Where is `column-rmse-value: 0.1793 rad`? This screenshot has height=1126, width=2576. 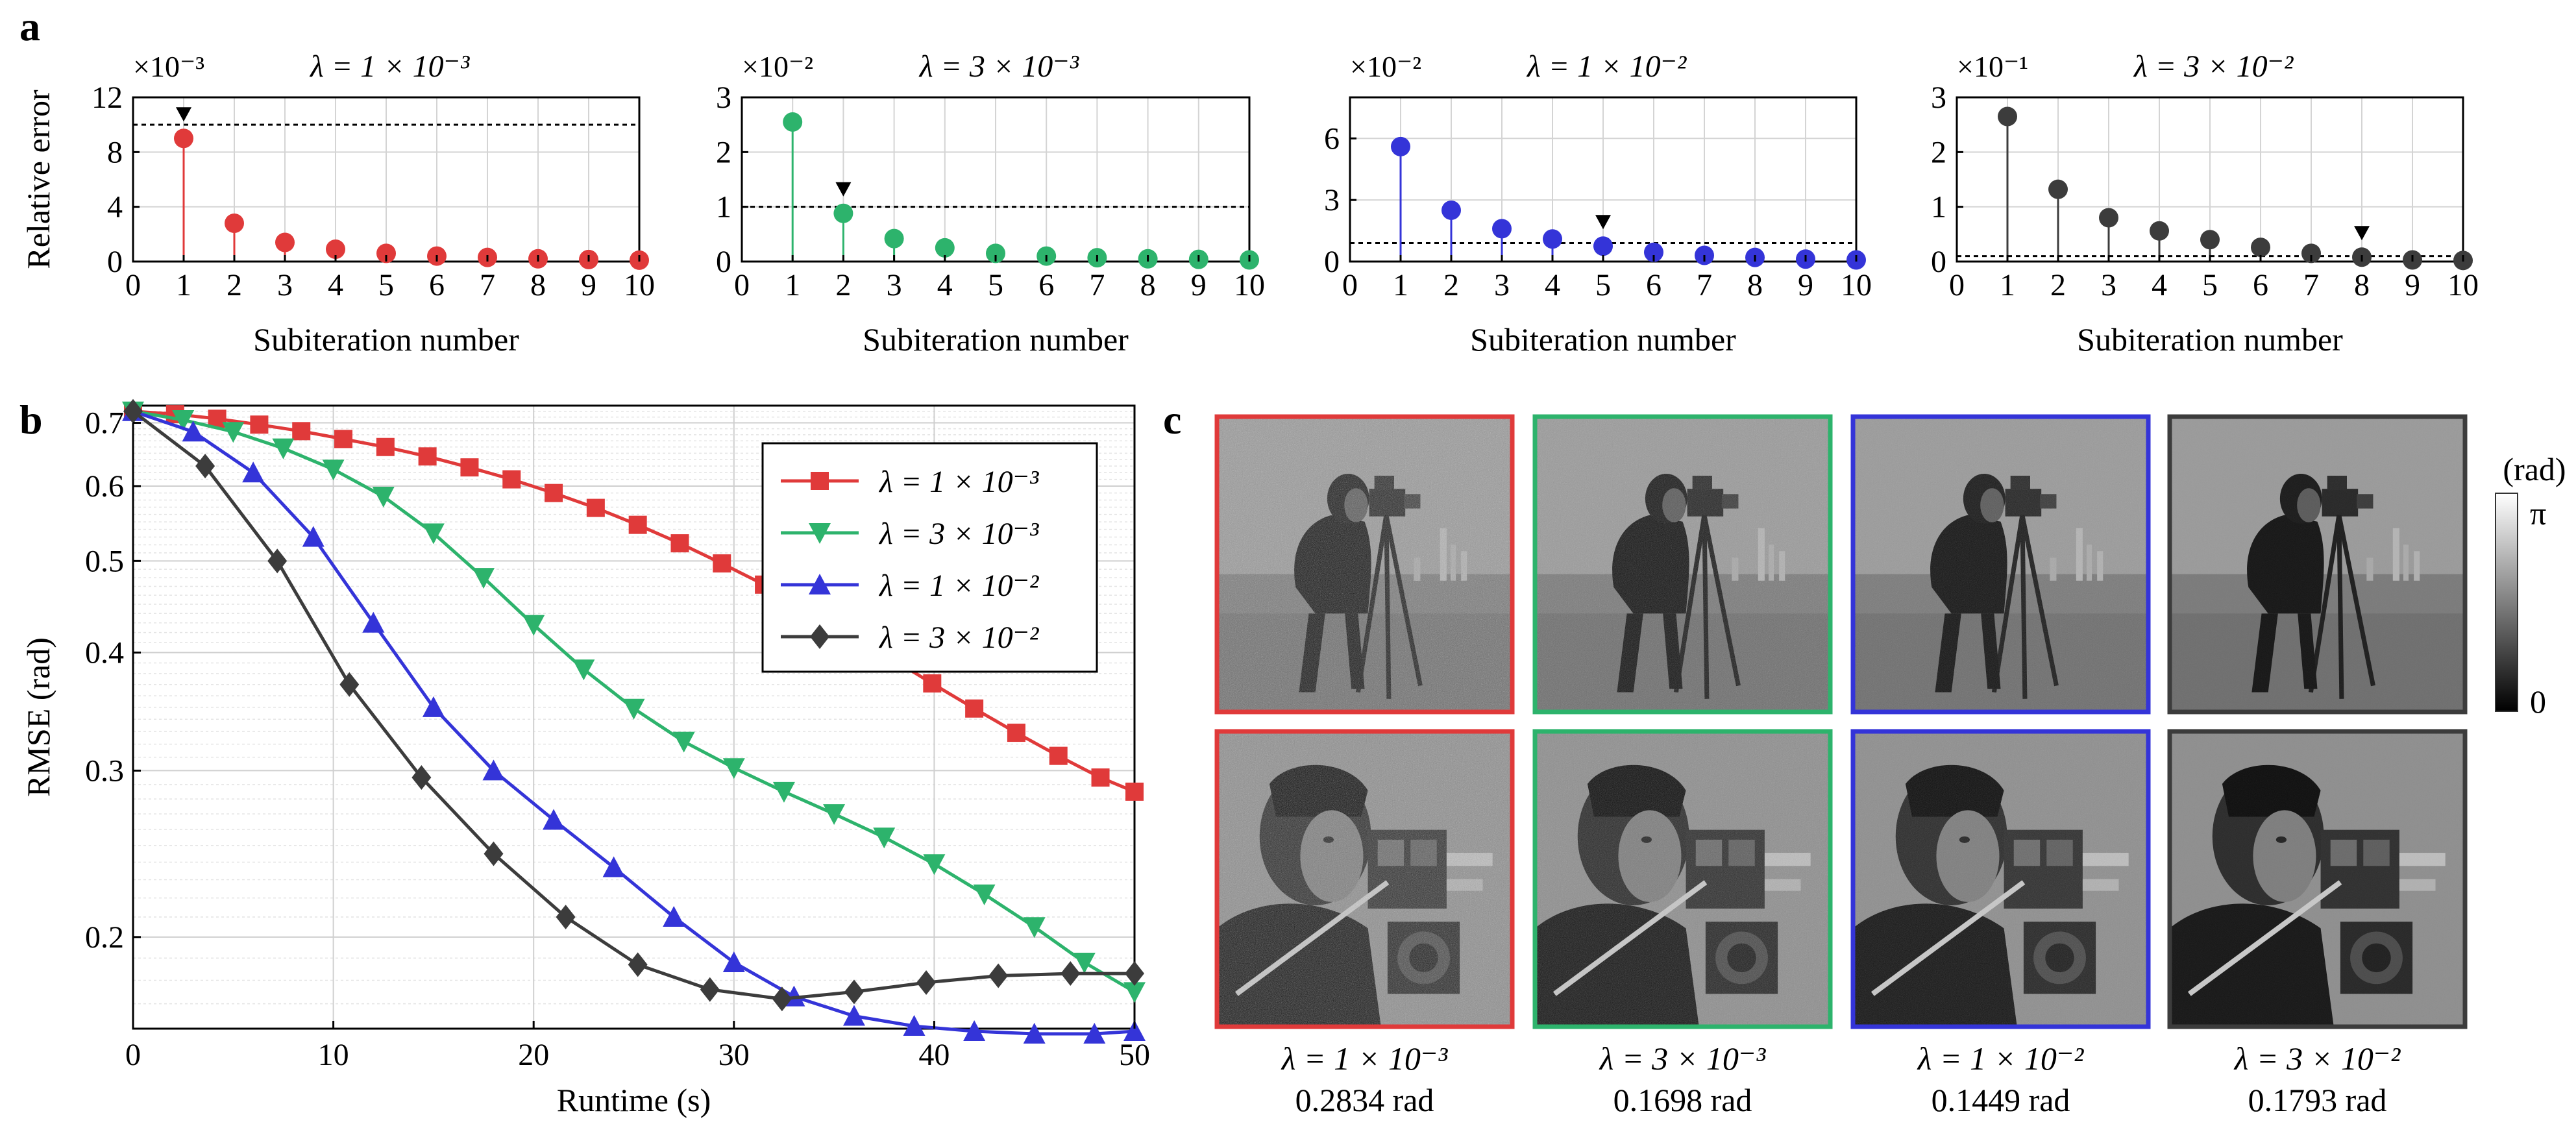 column-rmse-value: 0.1793 rad is located at coordinates (2317, 1100).